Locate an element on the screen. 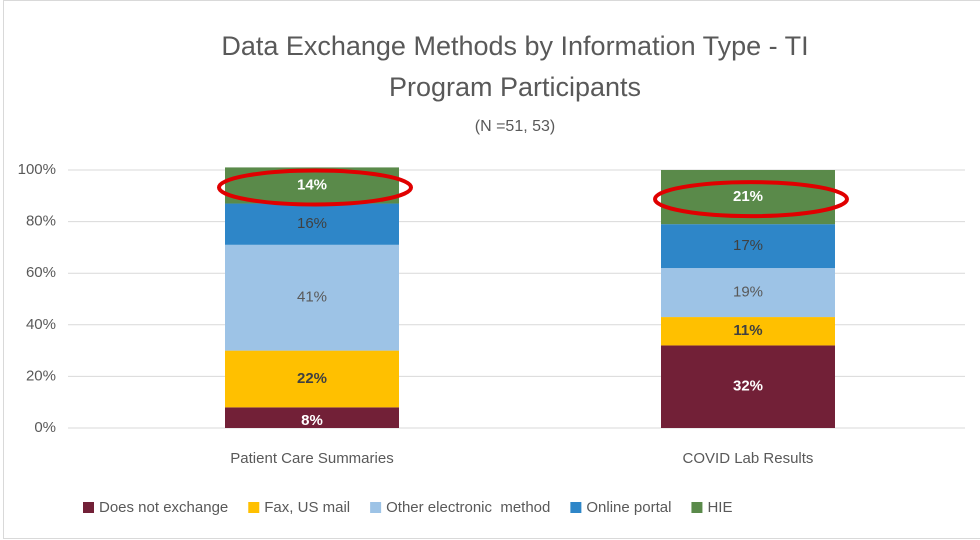 Image resolution: width=980 pixels, height=540 pixels. data-label: 32% is located at coordinates (748, 386).